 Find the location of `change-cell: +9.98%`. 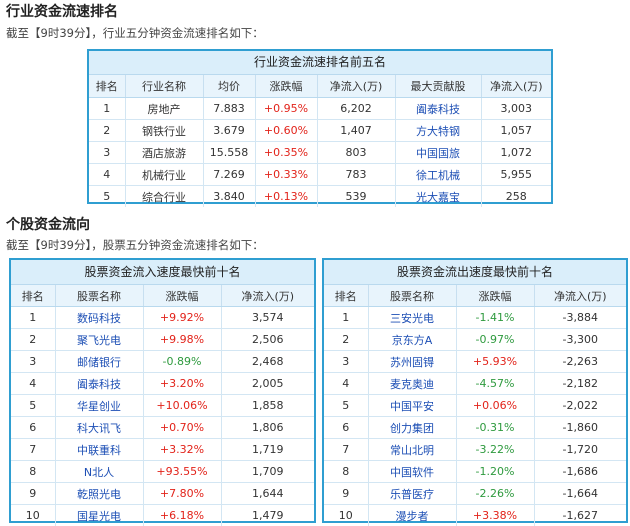

change-cell: +9.98% is located at coordinates (182, 340).